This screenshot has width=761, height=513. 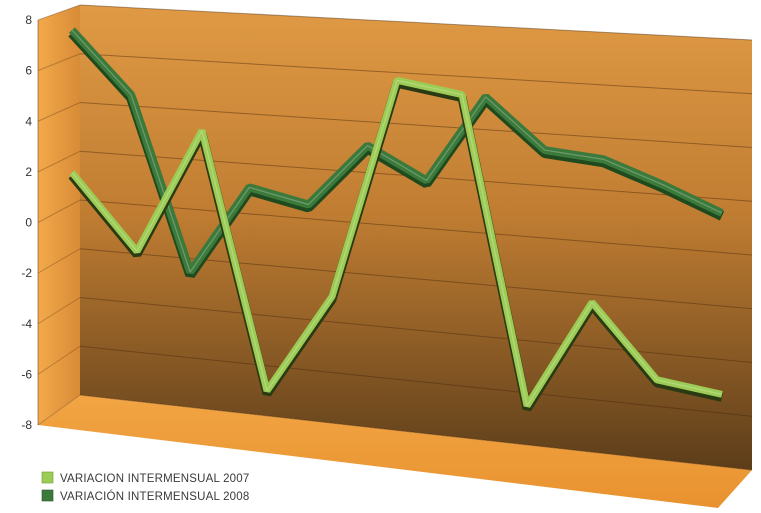 I want to click on chart-side-wall, so click(x=59, y=215).